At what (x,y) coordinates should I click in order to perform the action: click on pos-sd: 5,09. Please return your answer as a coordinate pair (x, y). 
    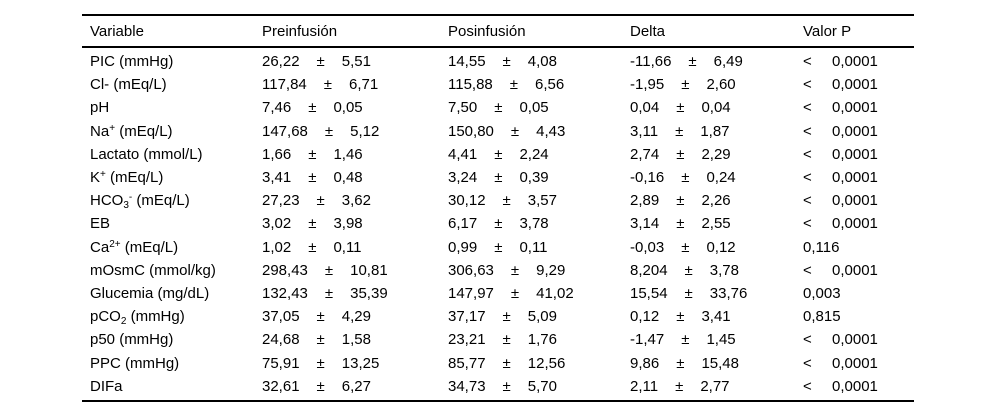
    Looking at the image, I should click on (542, 317).